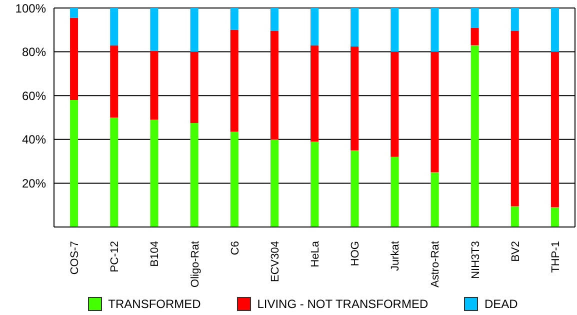 The height and width of the screenshot is (315, 577). Describe the element at coordinates (34, 52) in the screenshot. I see `y-tick-label: 80%` at that location.